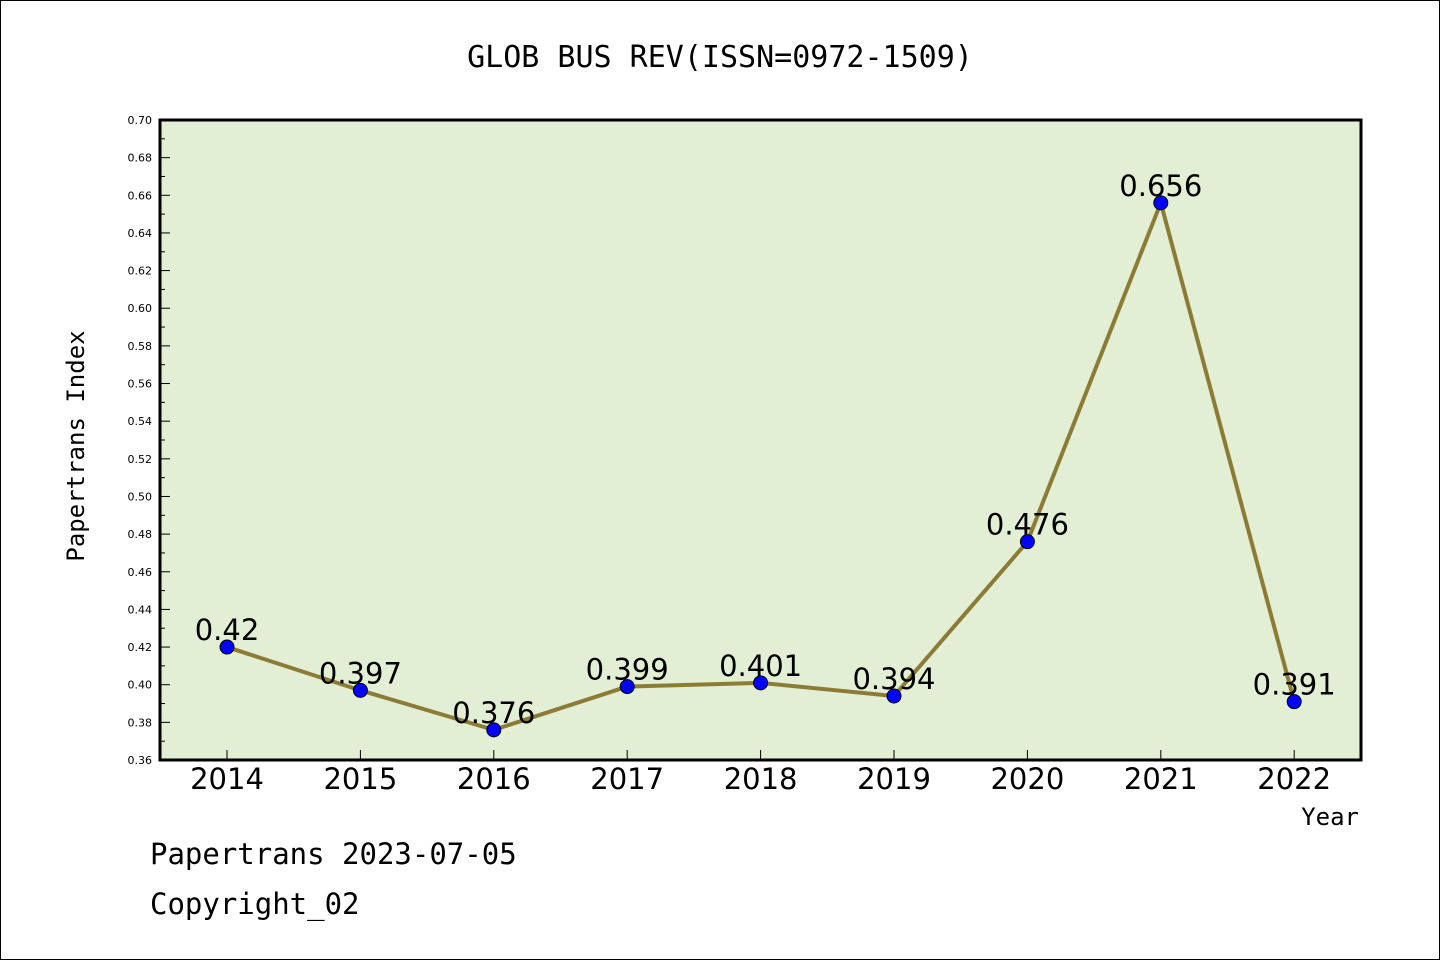  What do you see at coordinates (1160, 186) in the screenshot?
I see `data-label: 0.656` at bounding box center [1160, 186].